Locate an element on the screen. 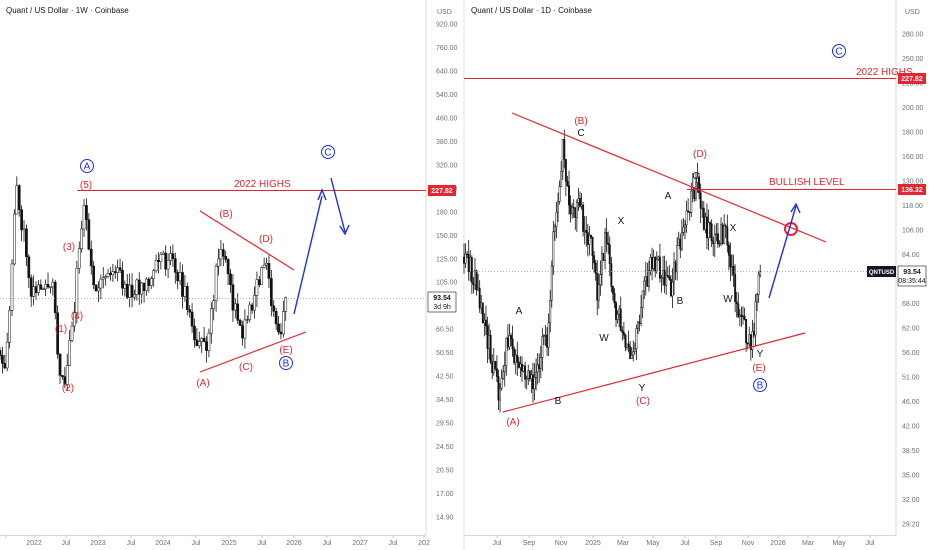 Image resolution: width=932 pixels, height=550 pixels. weekly-last-price-text: 93.54 is located at coordinates (442, 298).